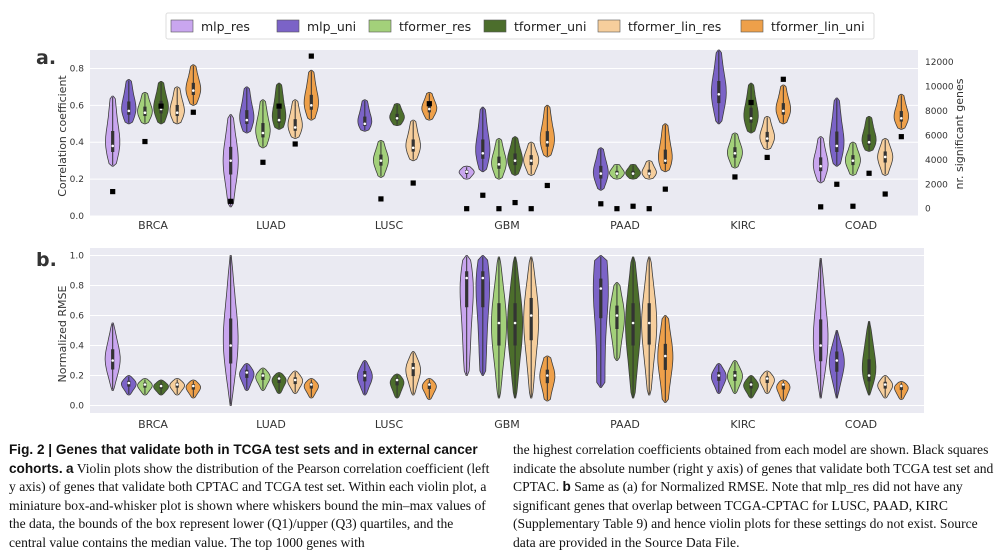  What do you see at coordinates (936, 136) in the screenshot?
I see `y2-tick-label: 6000` at bounding box center [936, 136].